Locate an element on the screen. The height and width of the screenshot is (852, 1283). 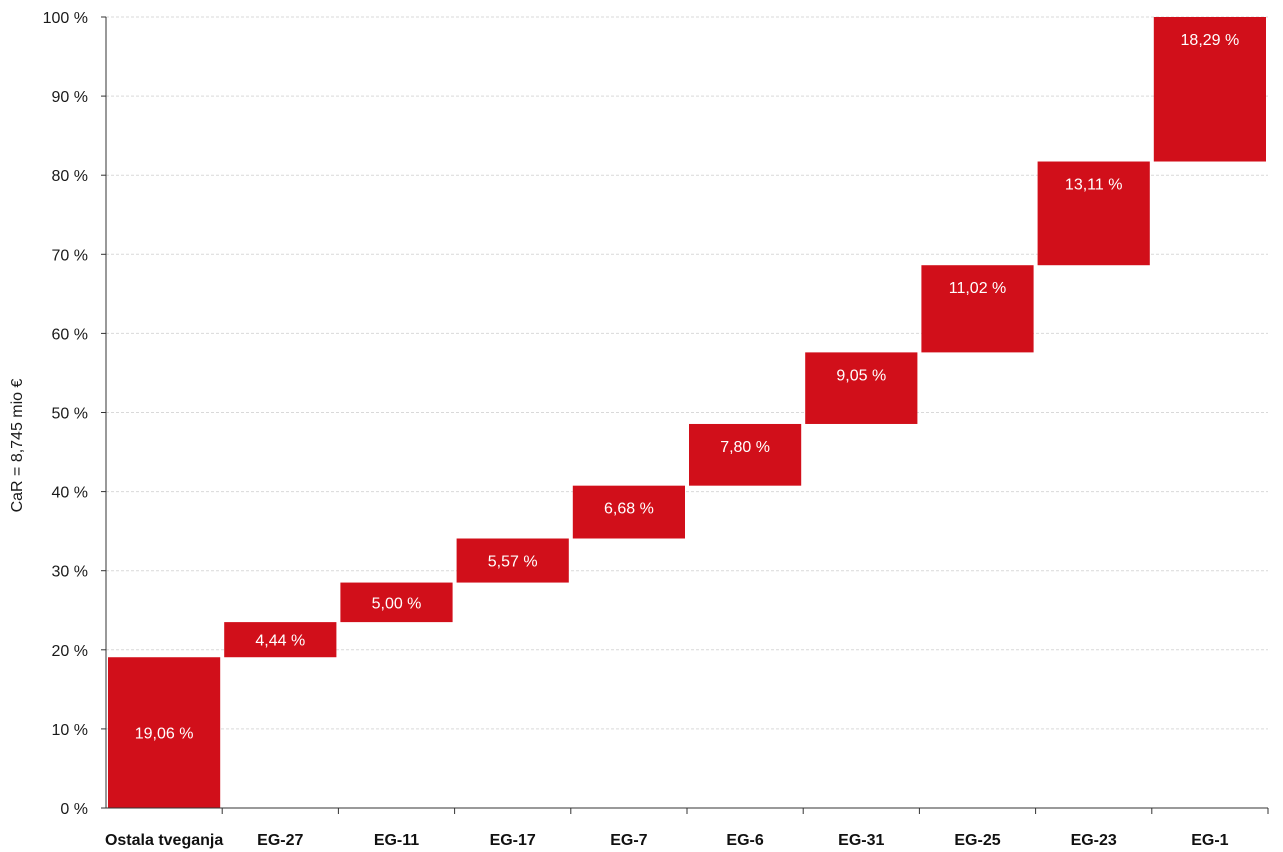
x-category-label: EG-17 is located at coordinates (513, 840).